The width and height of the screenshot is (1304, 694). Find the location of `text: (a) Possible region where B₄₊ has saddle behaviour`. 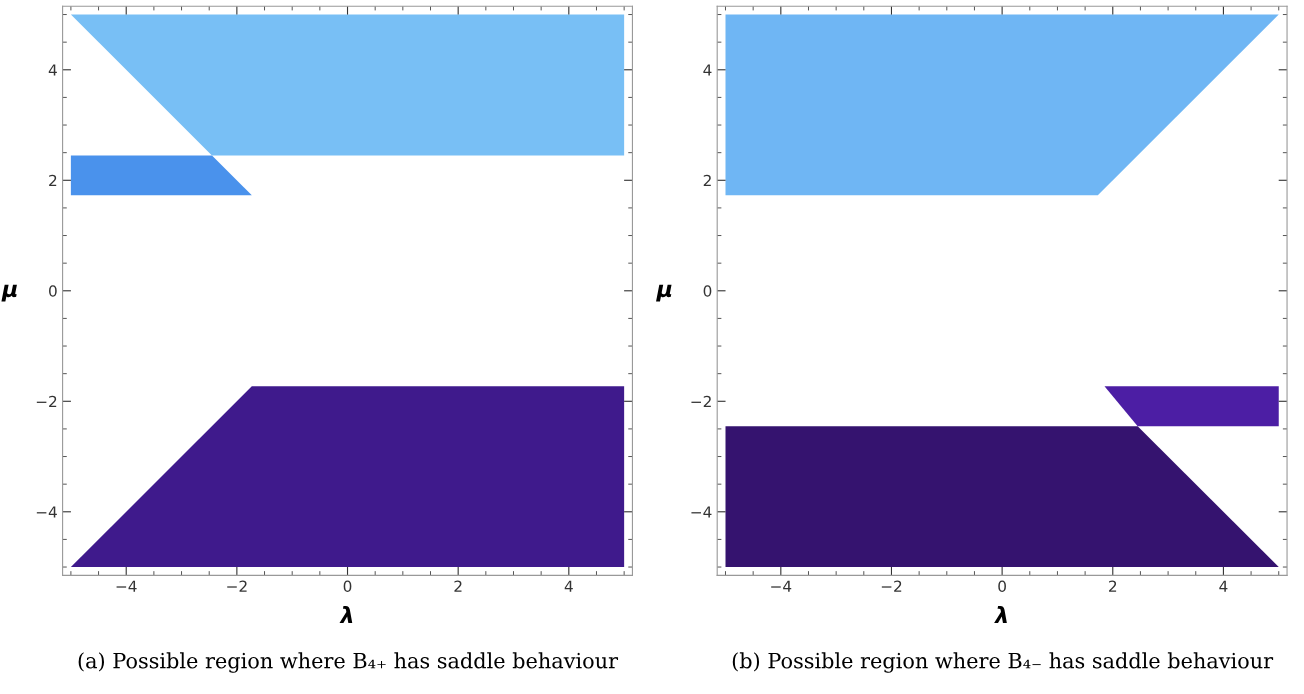

text: (a) Possible region where B₄₊ has saddle behaviour is located at coordinates (348, 662).